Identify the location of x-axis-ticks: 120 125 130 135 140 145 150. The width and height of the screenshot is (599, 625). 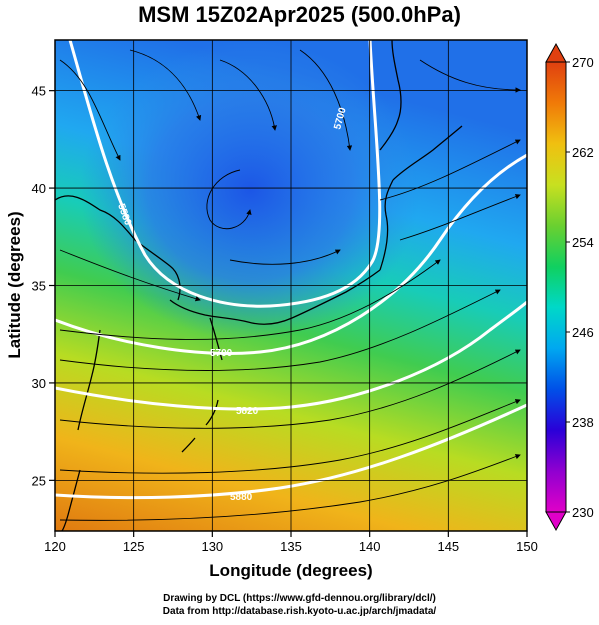
(291, 542).